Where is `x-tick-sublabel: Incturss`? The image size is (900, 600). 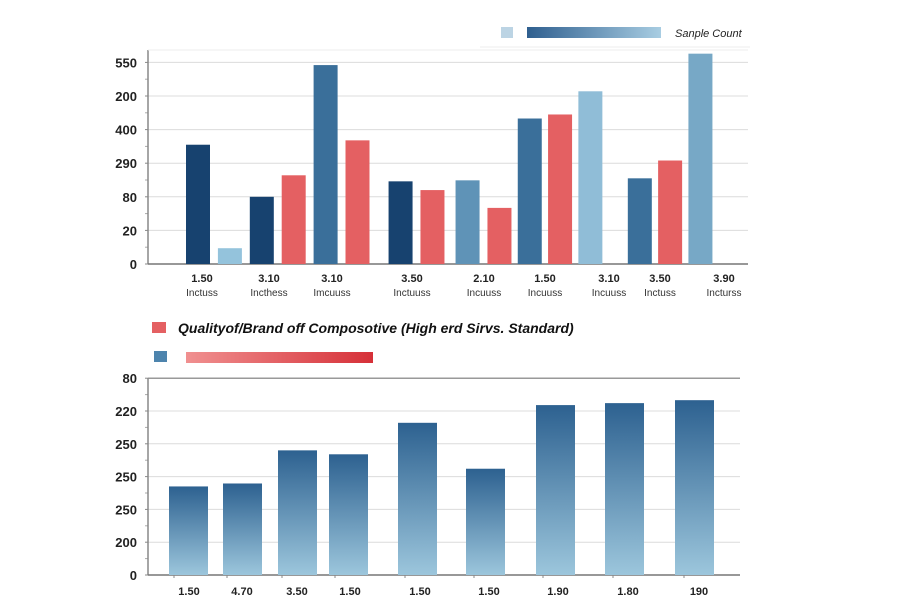
x-tick-sublabel: Incturss is located at coordinates (723, 293).